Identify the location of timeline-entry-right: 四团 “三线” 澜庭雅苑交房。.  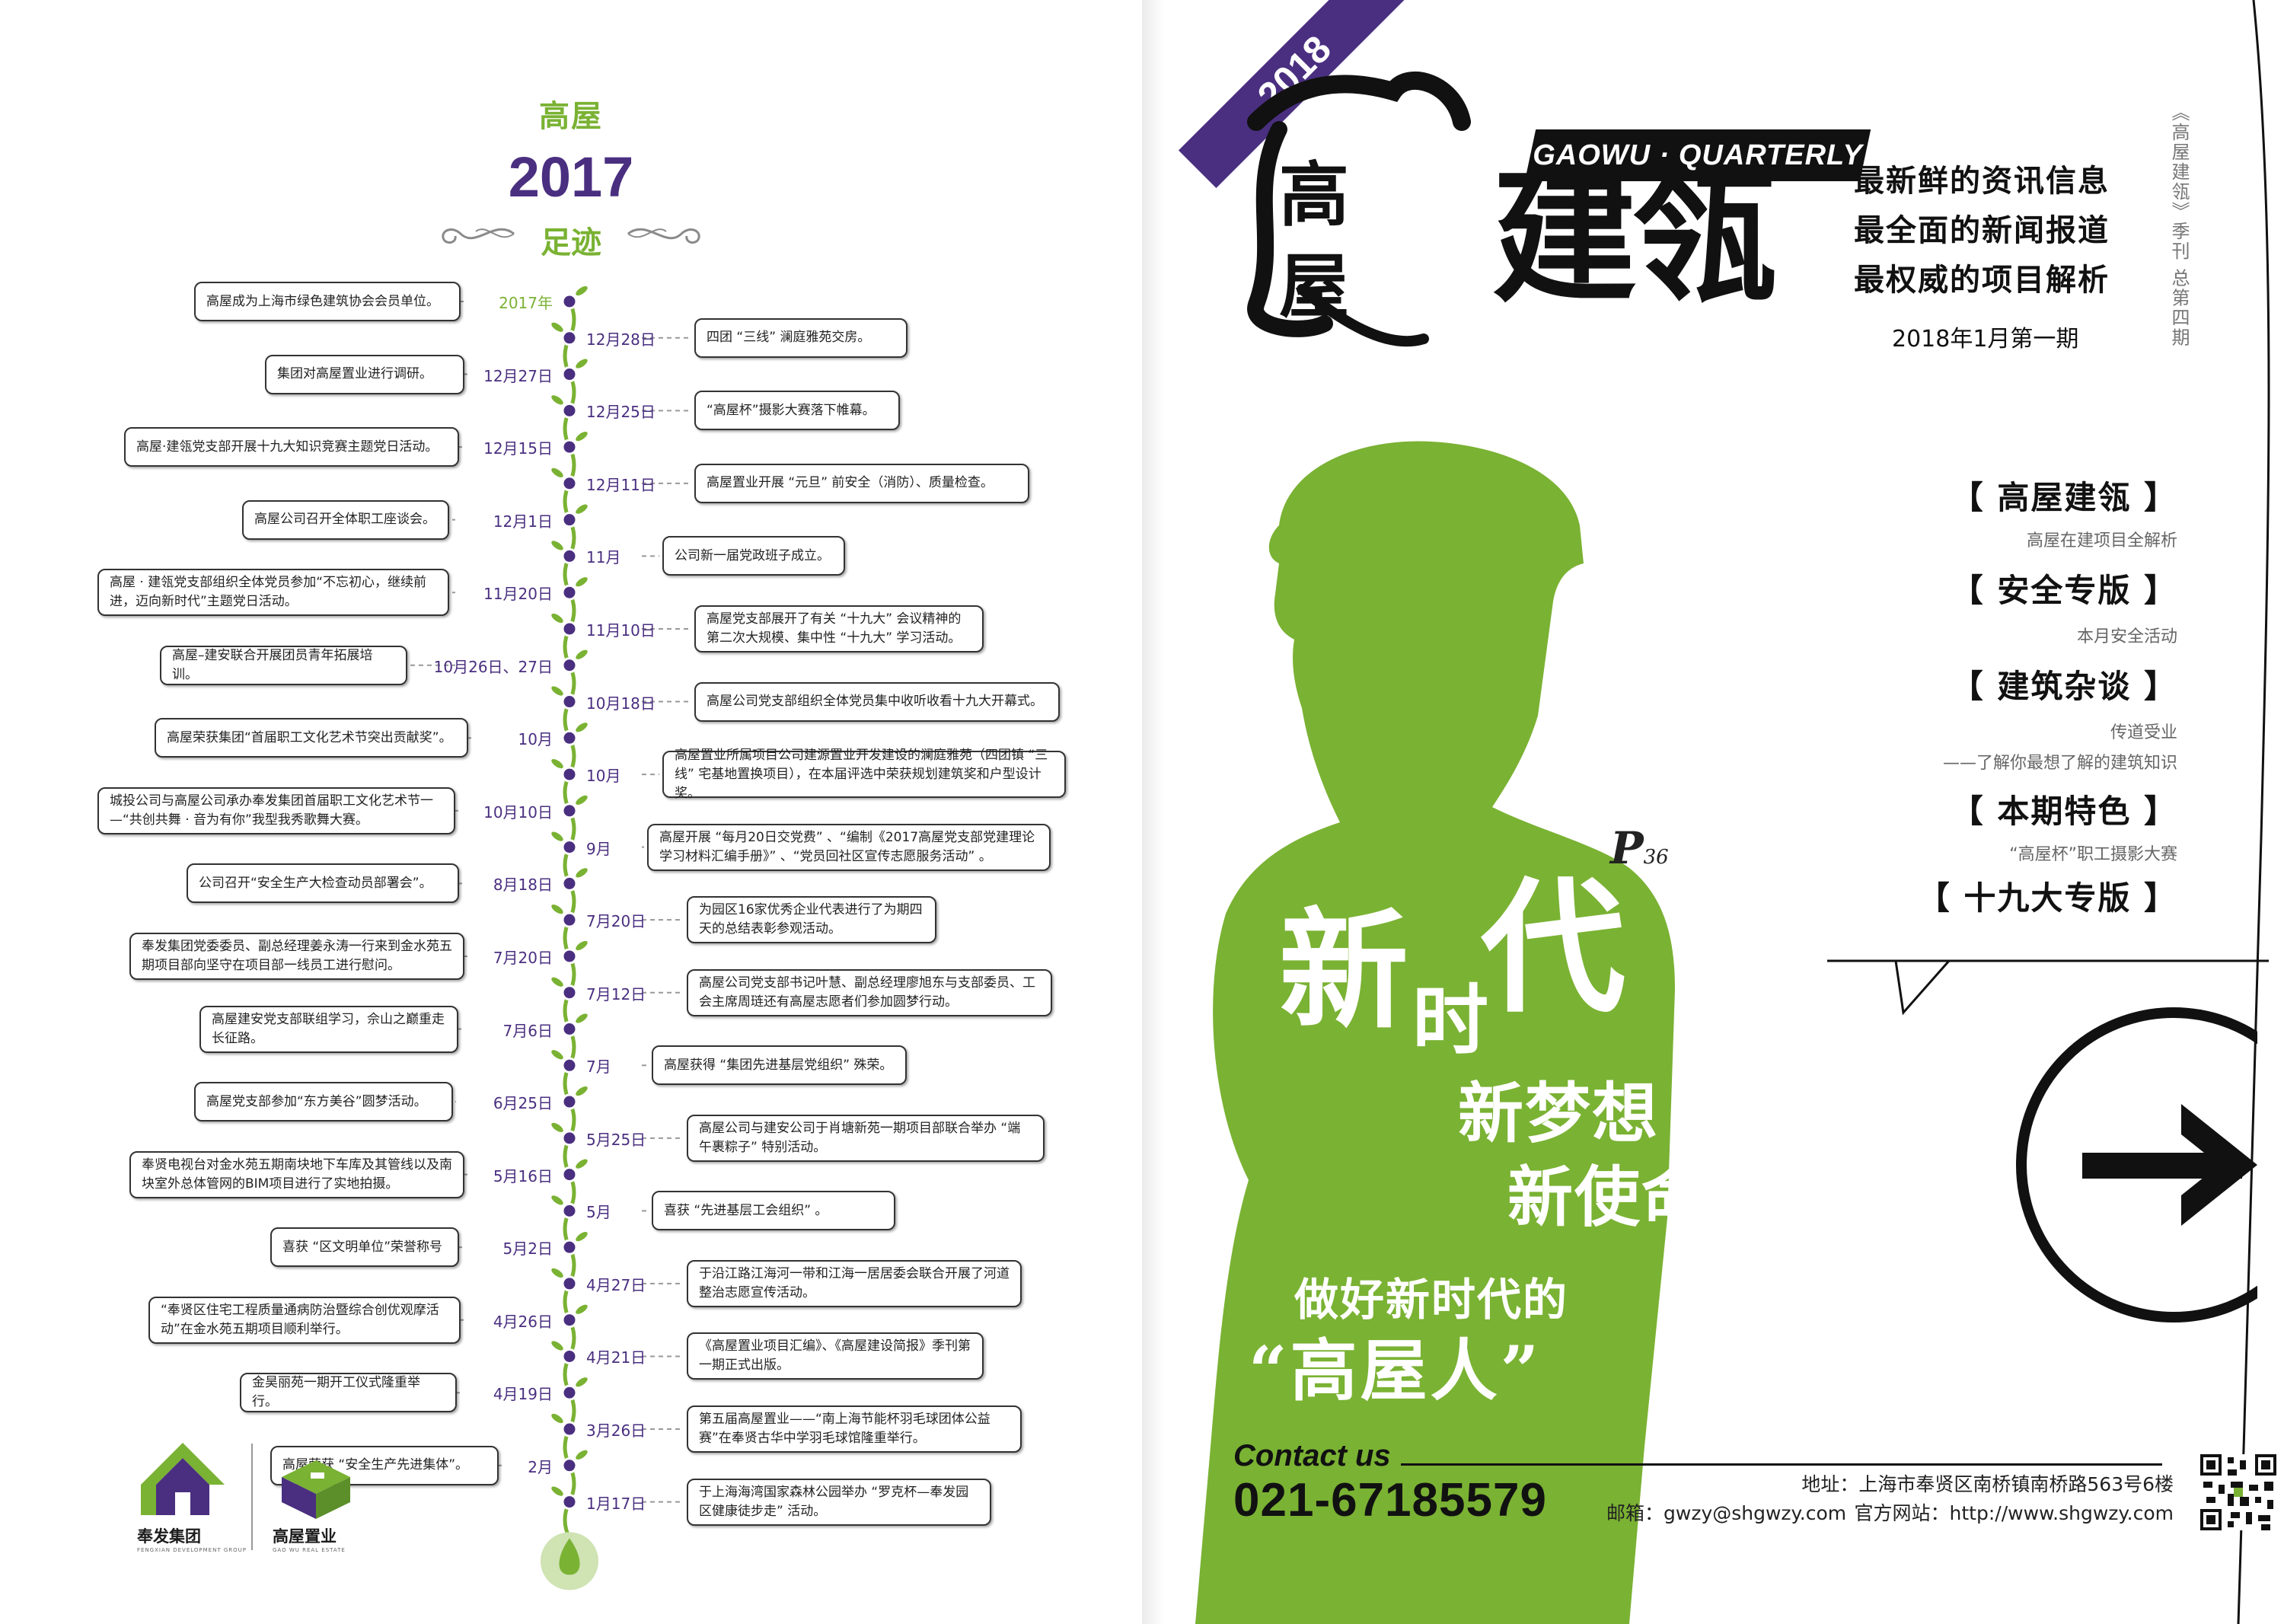
(801, 337).